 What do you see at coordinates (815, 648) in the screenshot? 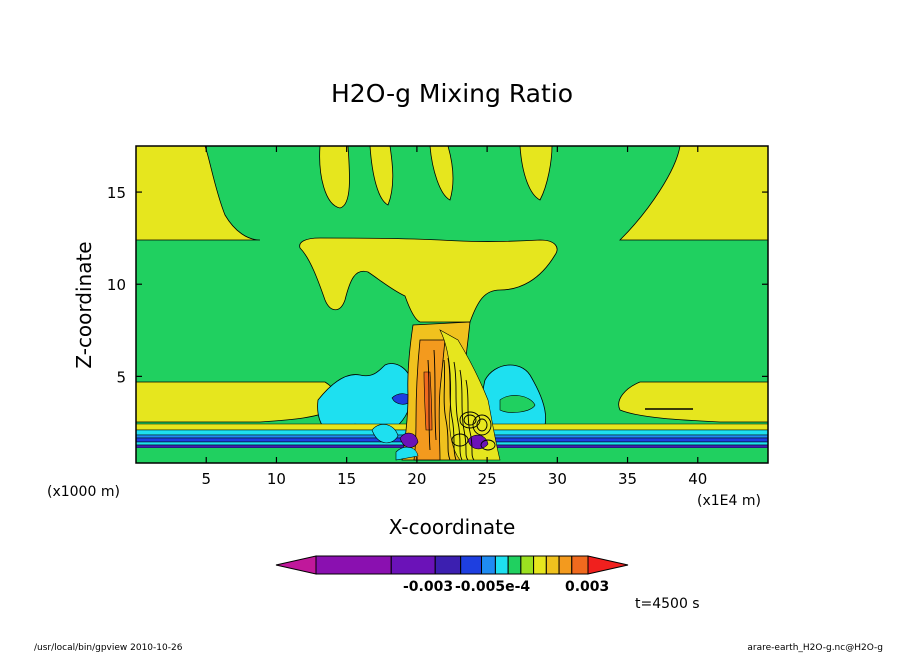
I see `footer-right: arare-earth_H2O-g.nc@H2O-g` at bounding box center [815, 648].